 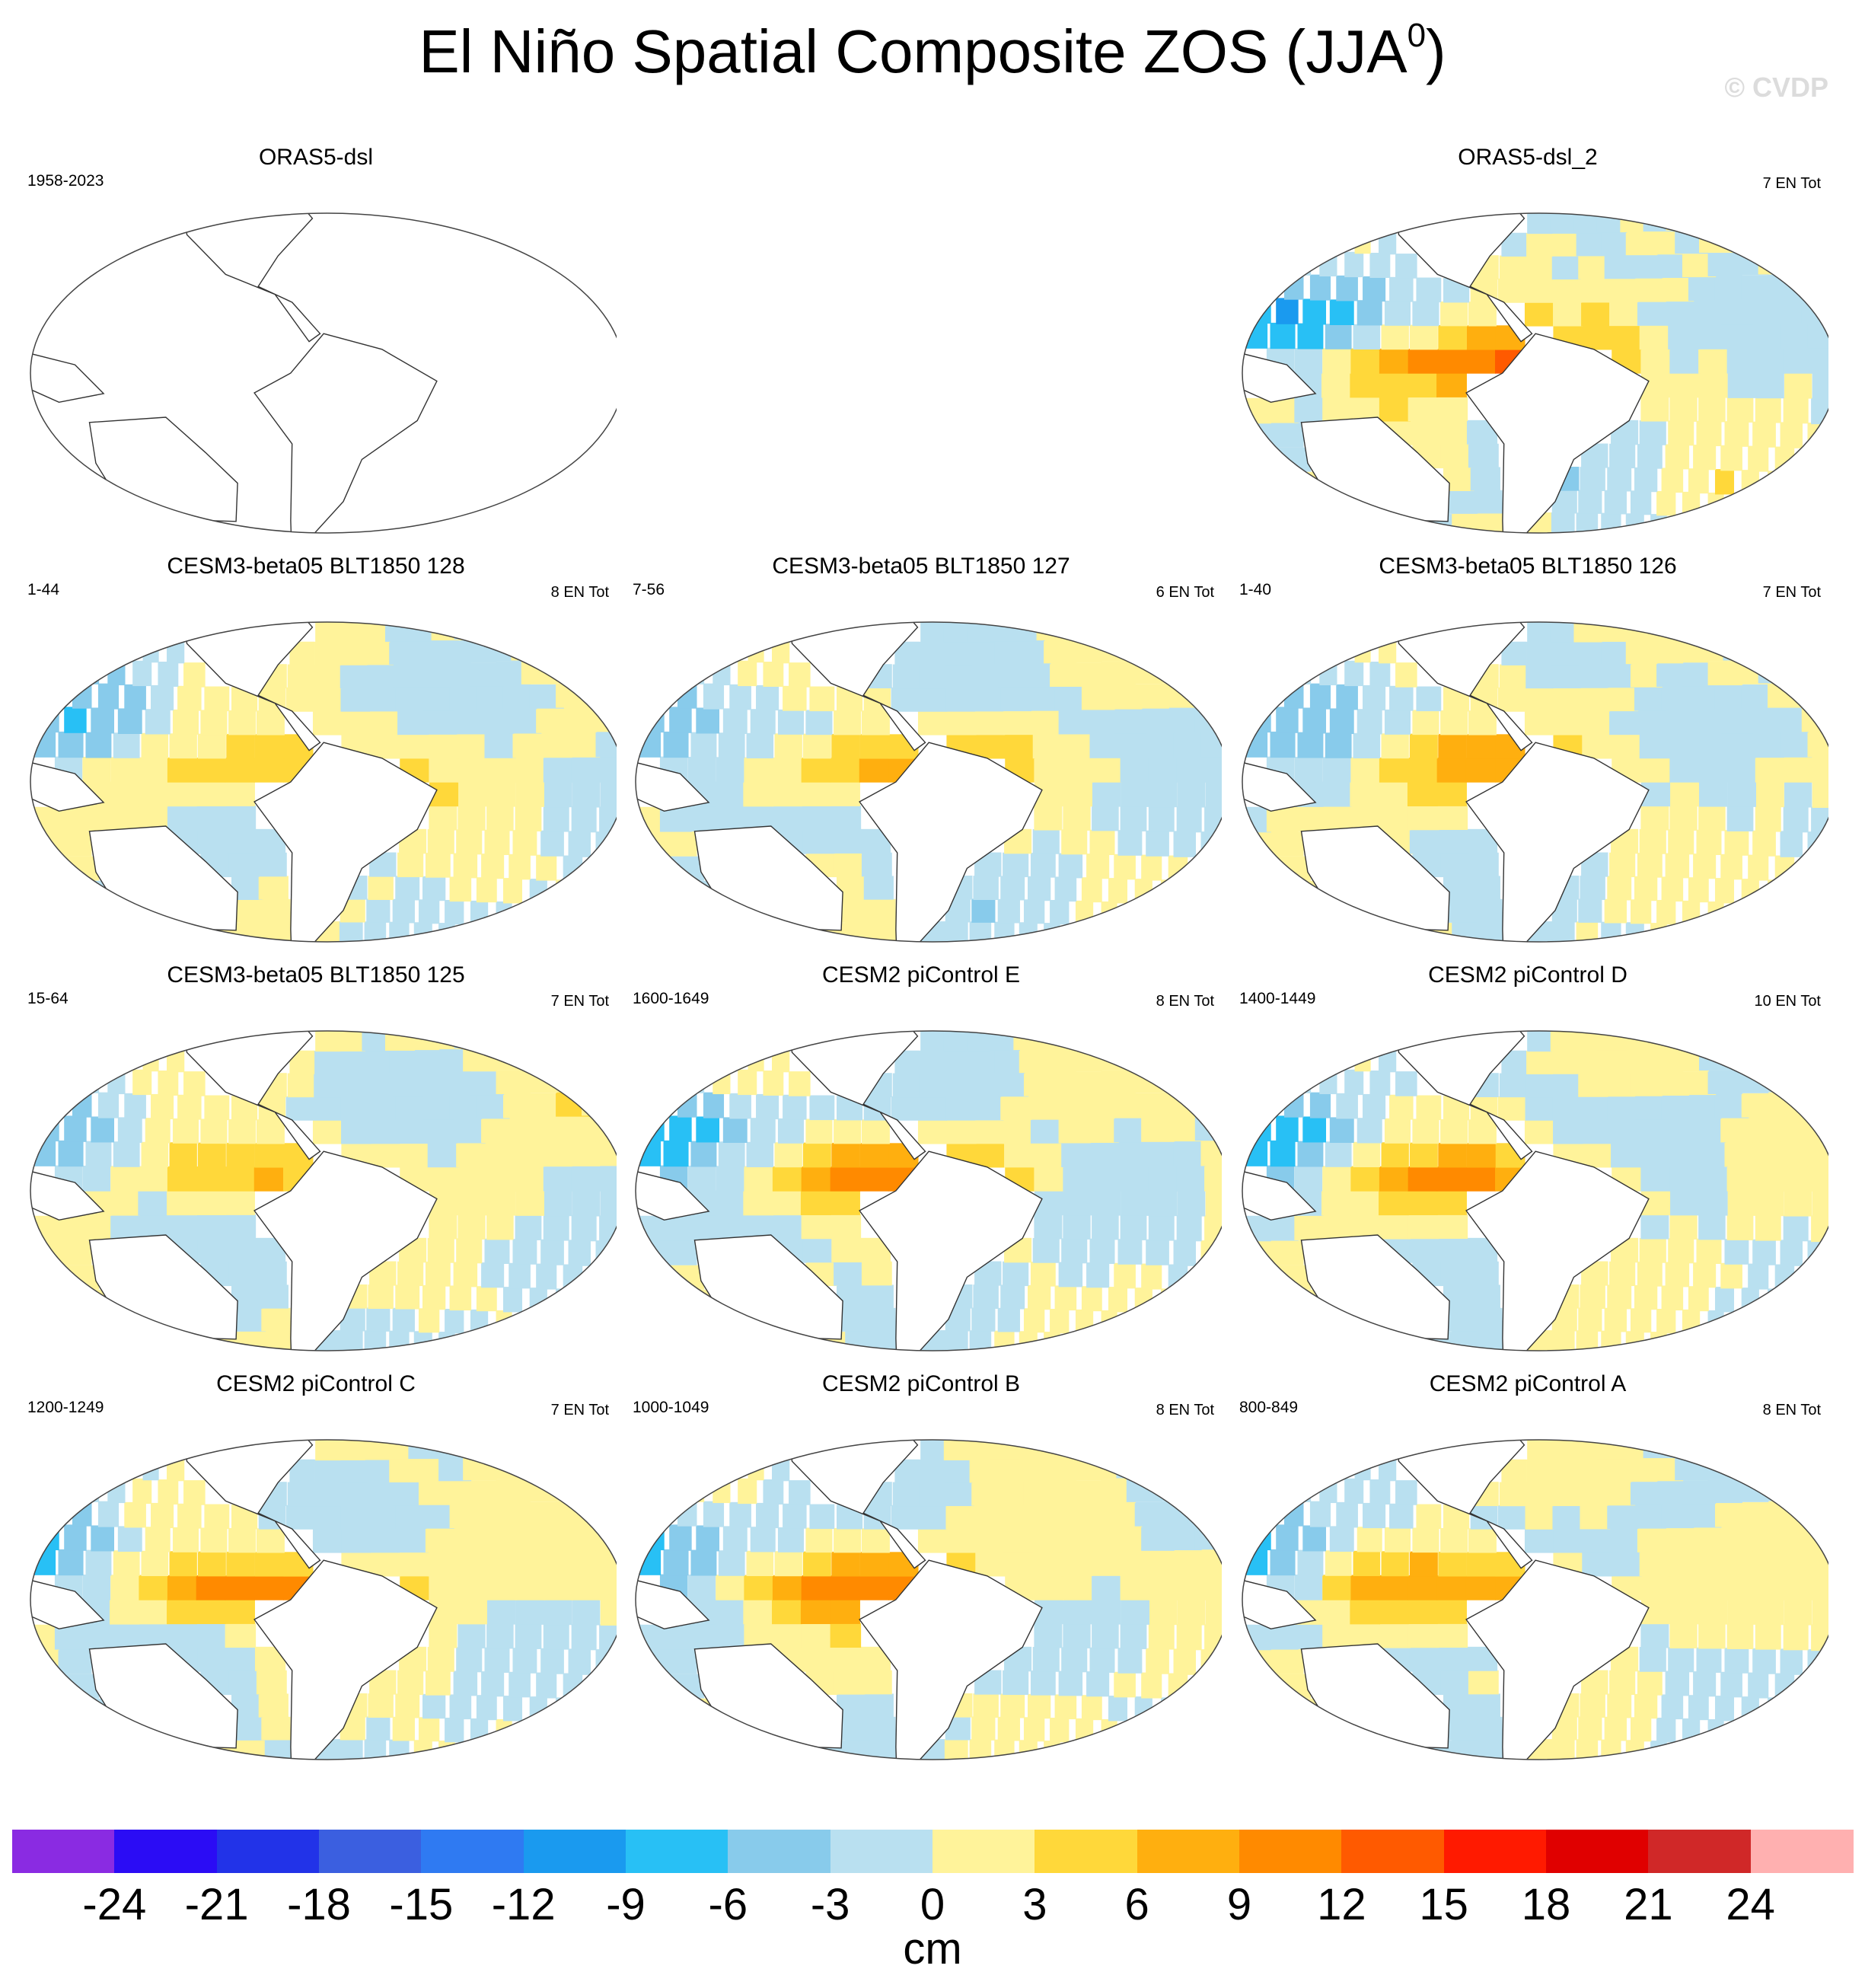 I want to click on map-field, so click(x=234, y=373).